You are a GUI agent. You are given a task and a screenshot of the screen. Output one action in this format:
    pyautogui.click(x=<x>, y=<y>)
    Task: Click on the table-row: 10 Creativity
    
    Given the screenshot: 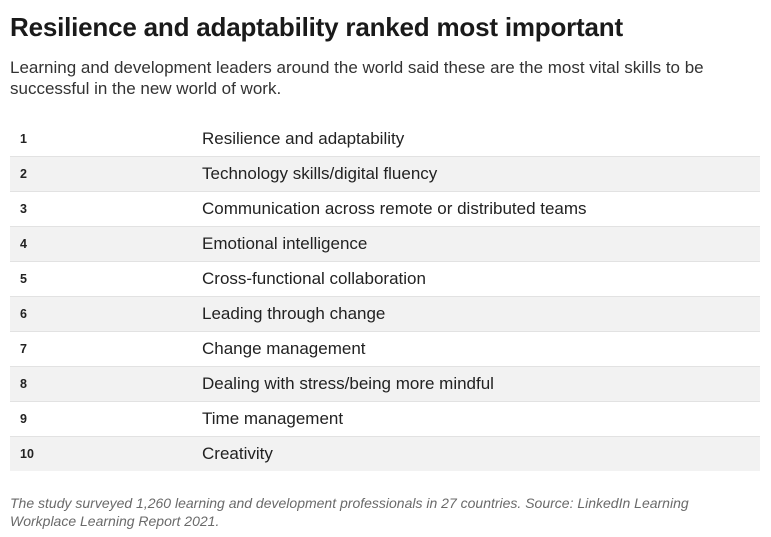 What is the action you would take?
    pyautogui.click(x=385, y=454)
    